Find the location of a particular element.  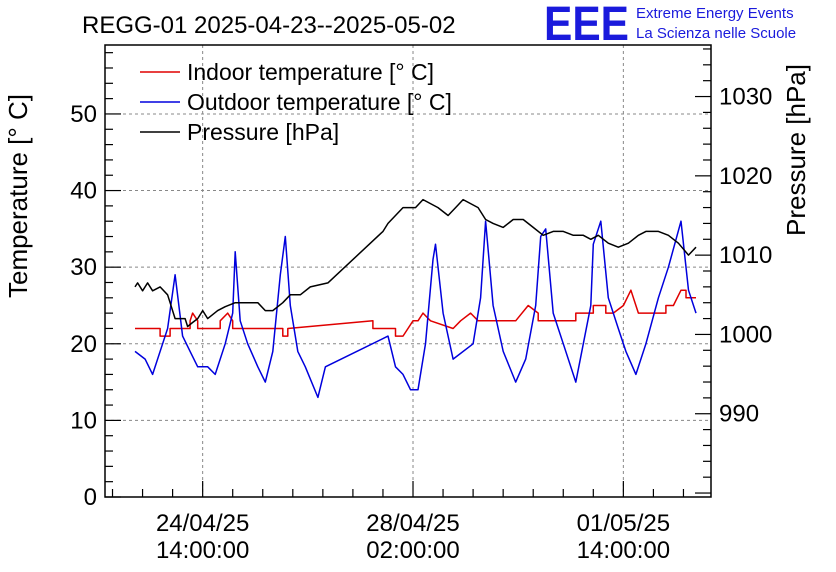

y2-tick-label: 1030 is located at coordinates (745, 97).